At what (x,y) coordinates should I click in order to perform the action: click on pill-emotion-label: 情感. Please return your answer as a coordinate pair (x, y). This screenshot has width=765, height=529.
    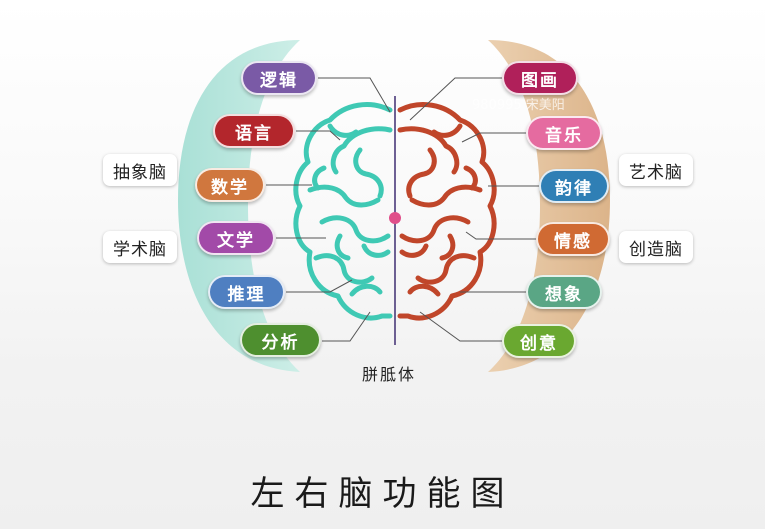
    Looking at the image, I should click on (573, 241).